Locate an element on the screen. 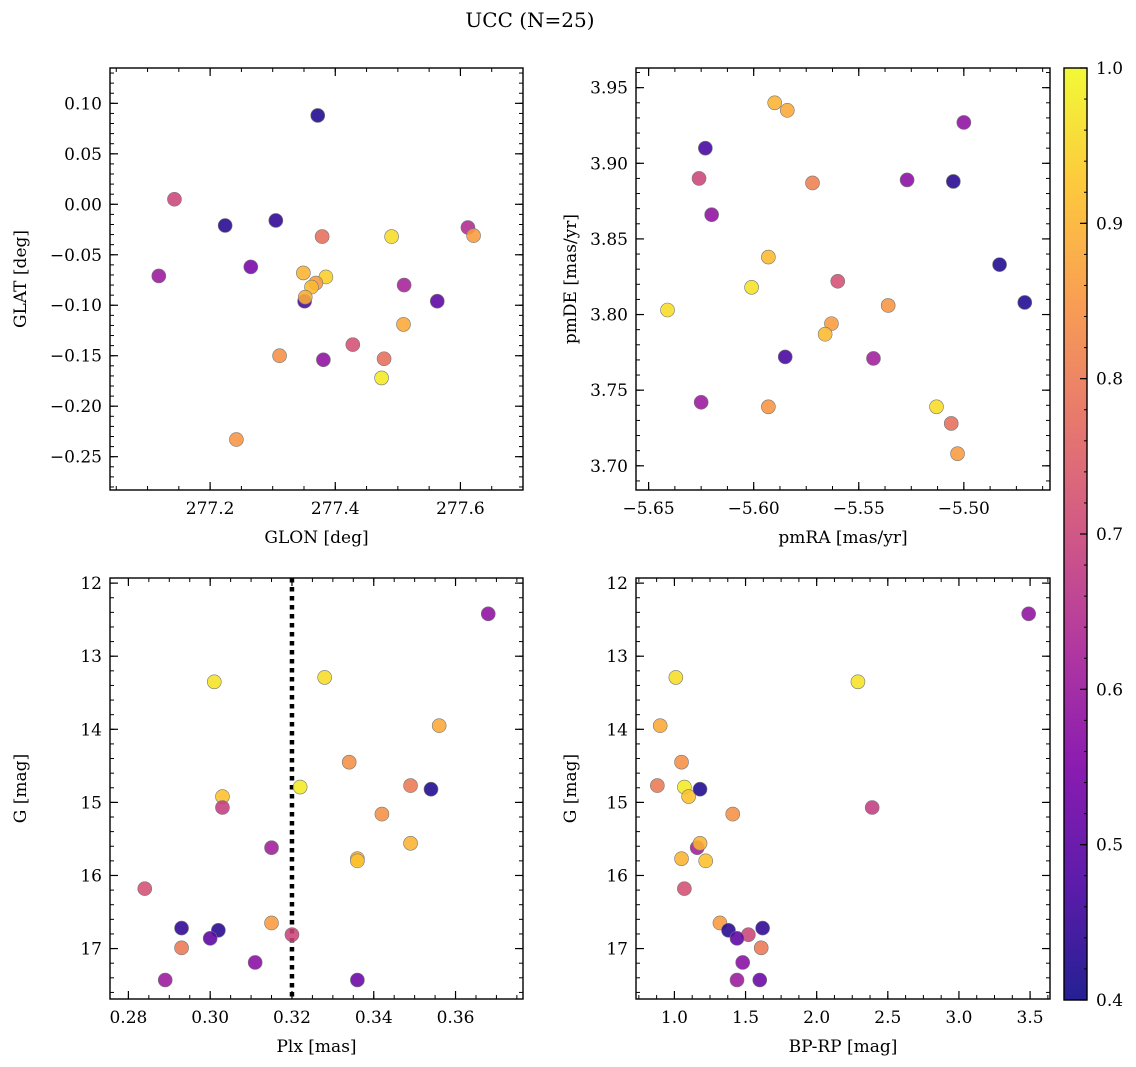 This screenshot has height=1067, width=1136. y-tick-label: 3.85 is located at coordinates (609, 240).